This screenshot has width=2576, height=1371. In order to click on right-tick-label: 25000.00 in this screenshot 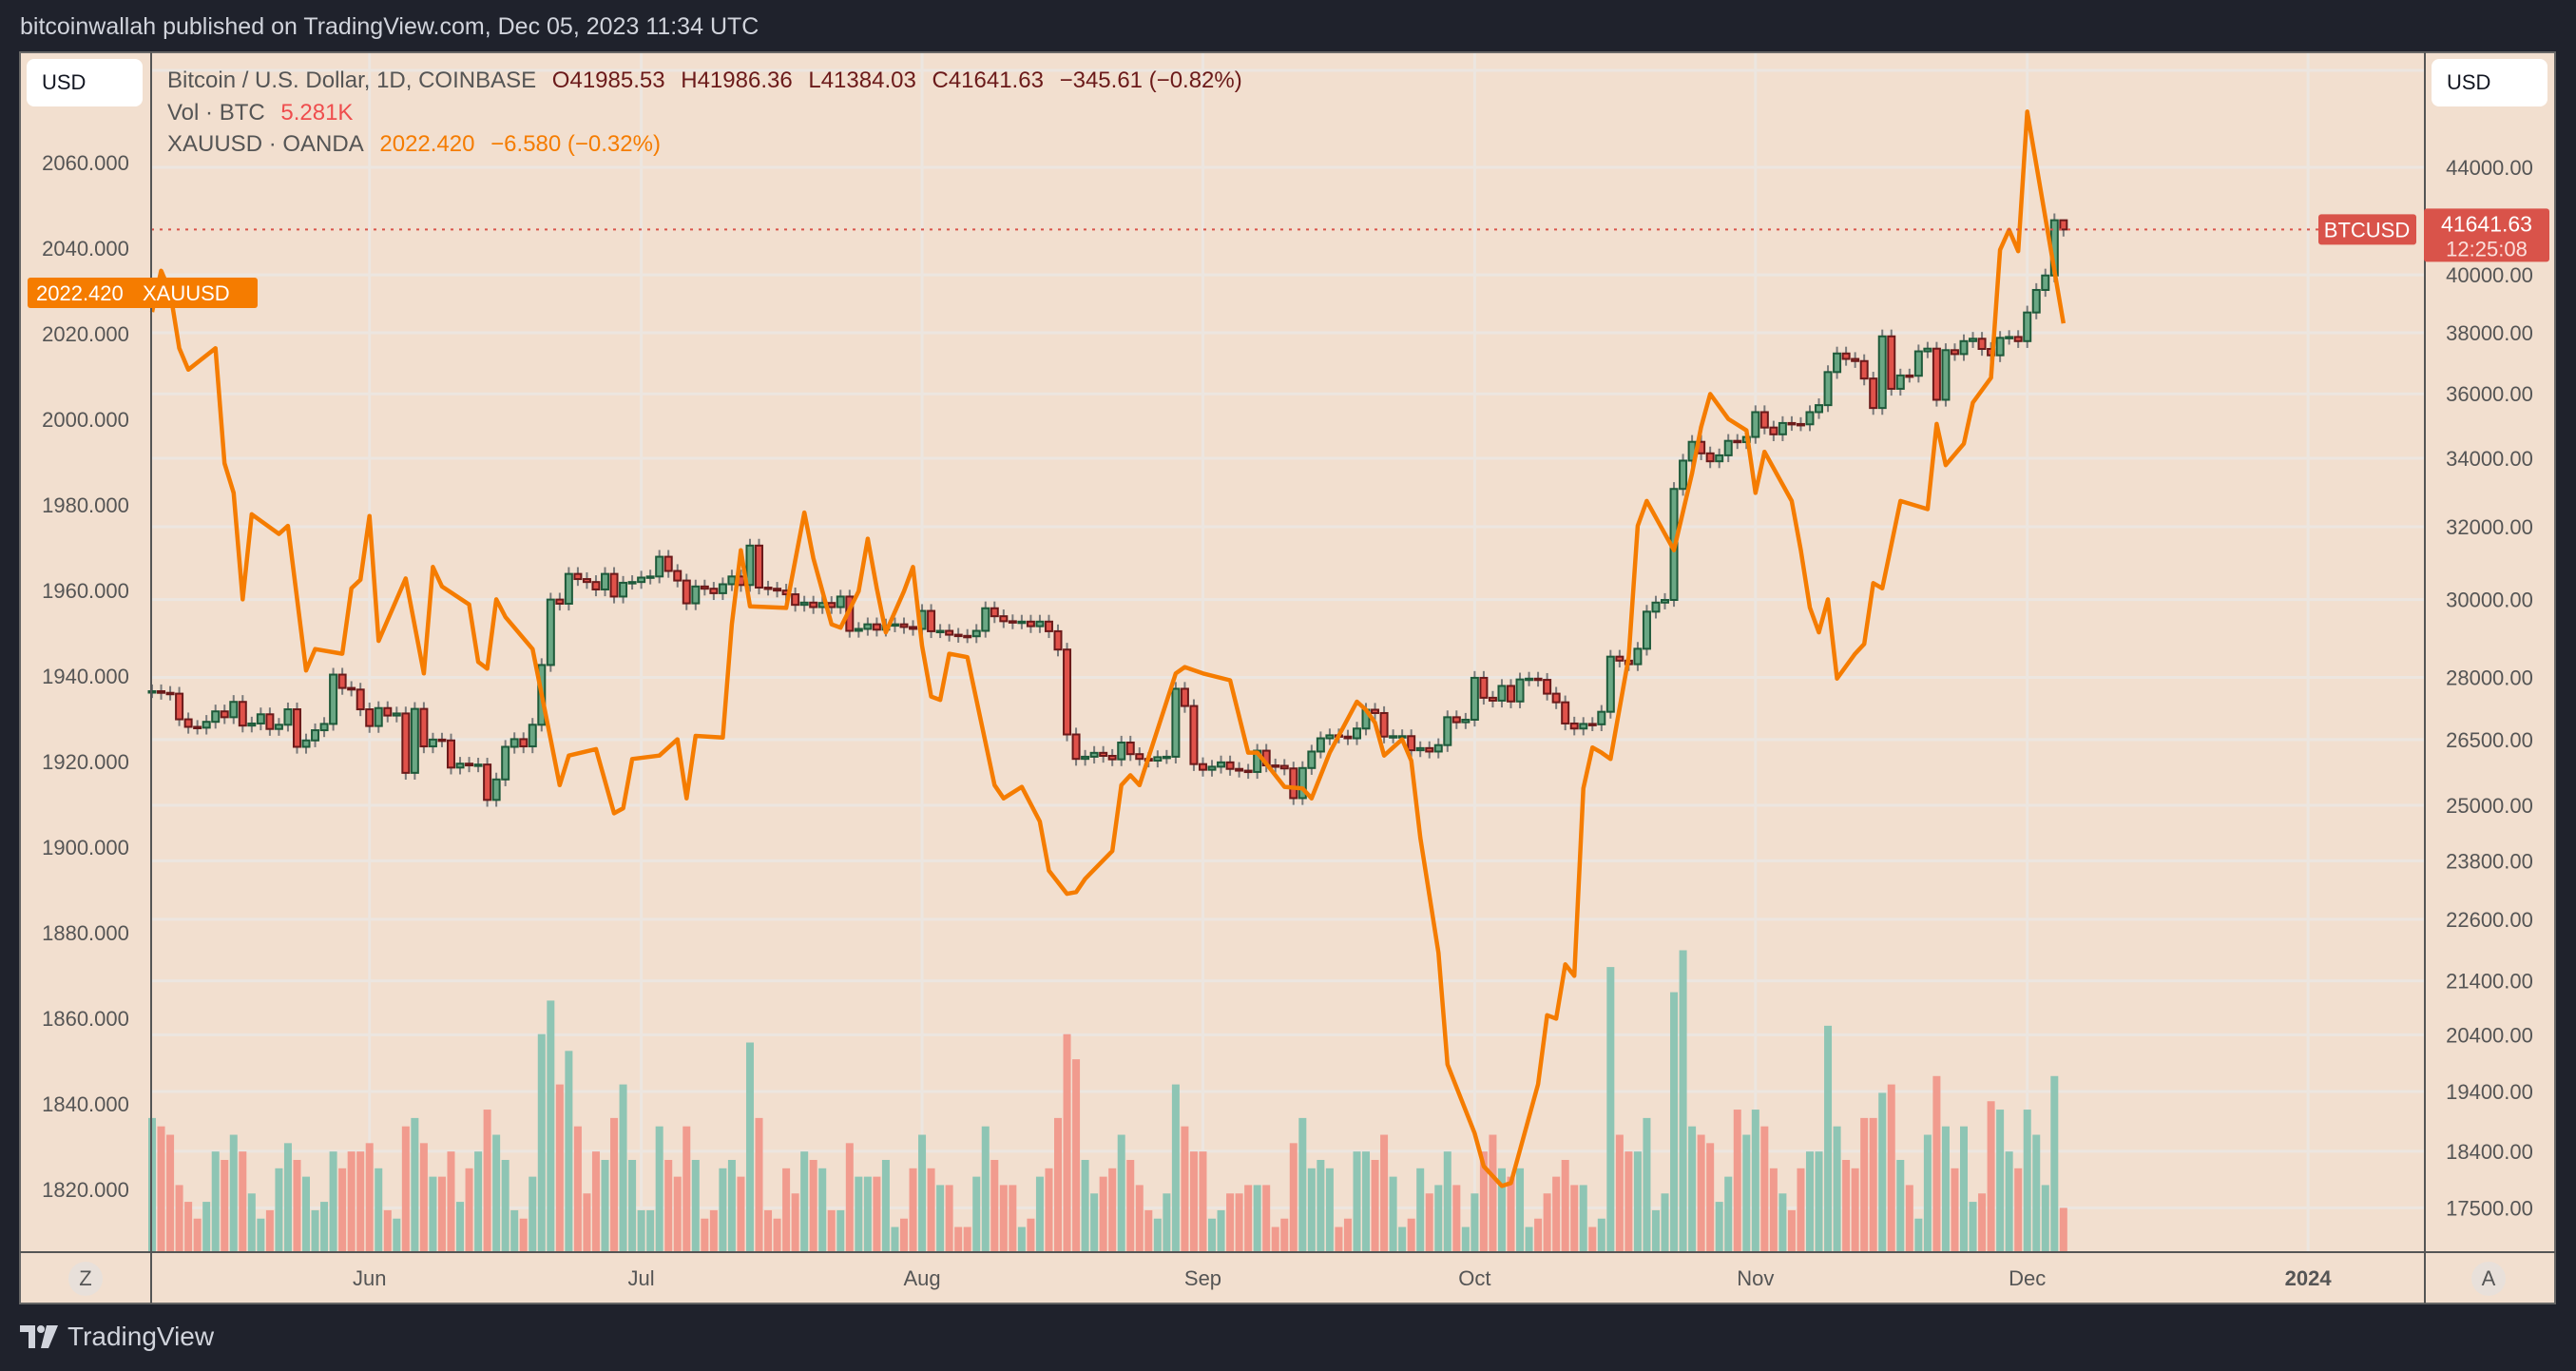, I will do `click(2489, 806)`.